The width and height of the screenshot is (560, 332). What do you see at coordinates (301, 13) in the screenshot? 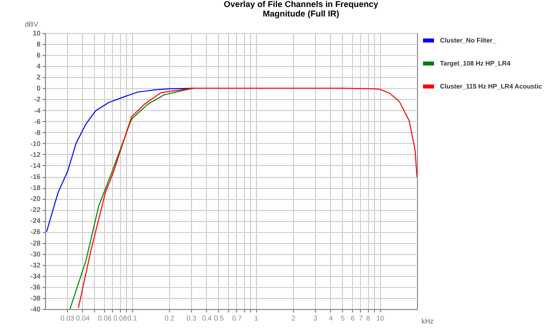
I see `chart-subtitle: Magnitude (Full IR)` at bounding box center [301, 13].